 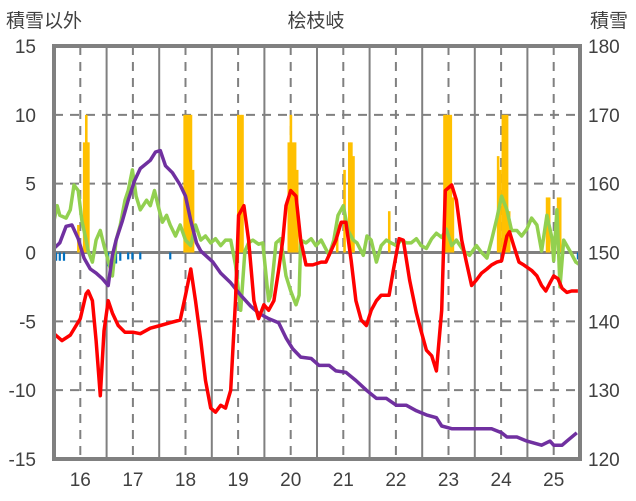 What do you see at coordinates (80, 480) in the screenshot?
I see `x-axis-tick-label: 16` at bounding box center [80, 480].